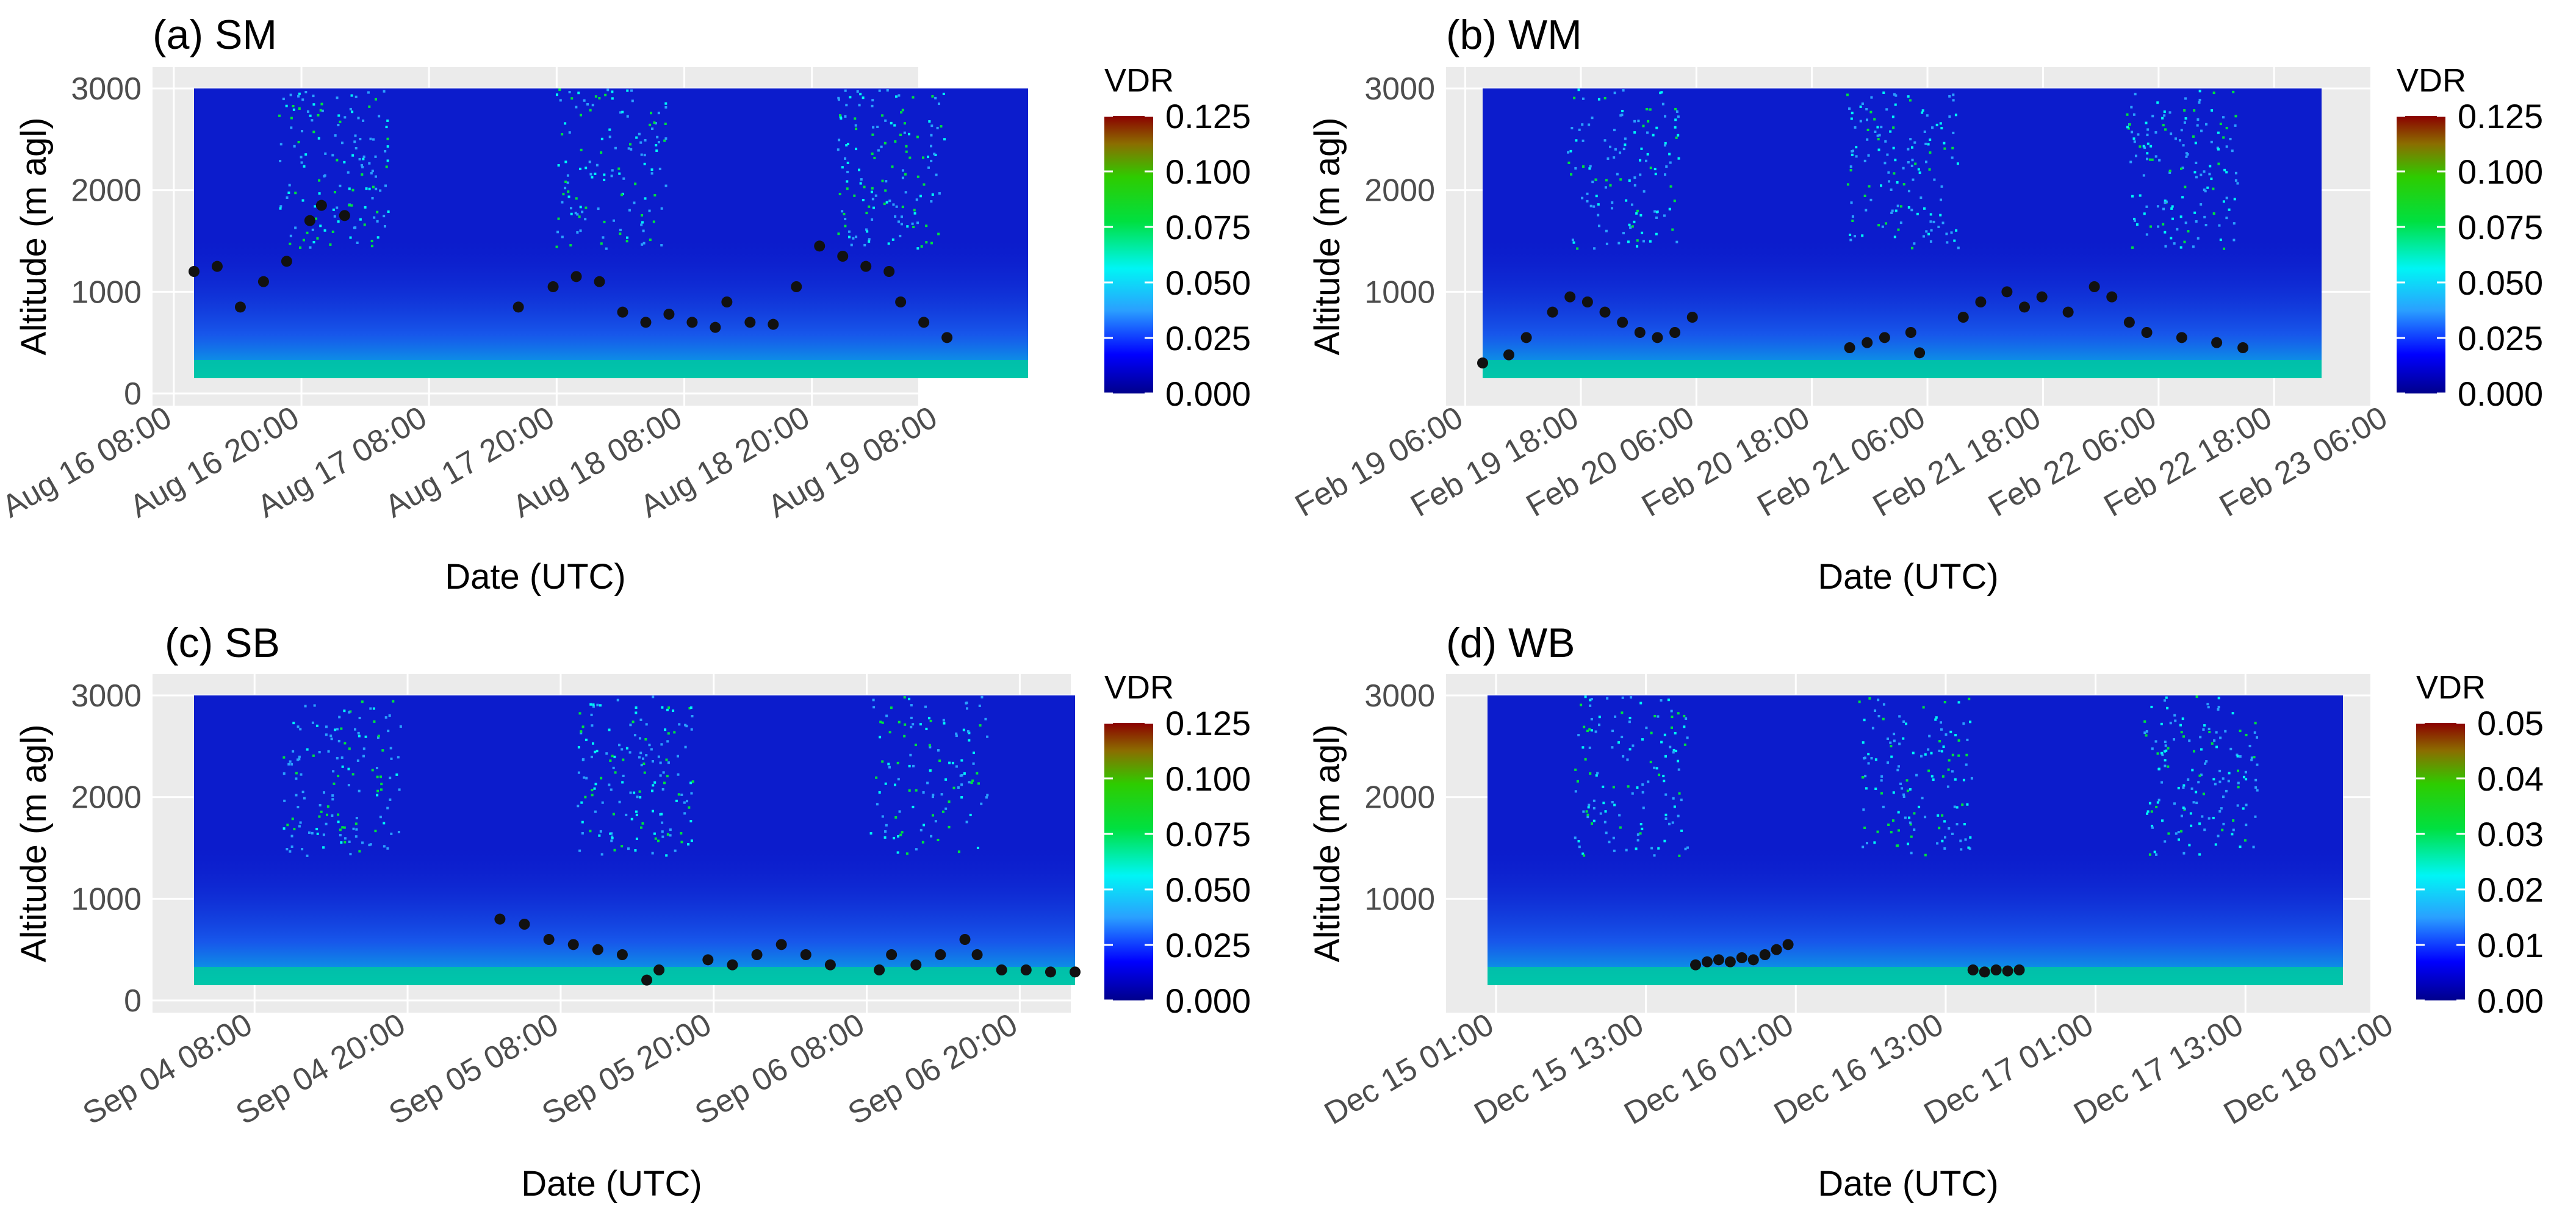 The width and height of the screenshot is (2576, 1217). What do you see at coordinates (1327, 843) in the screenshot?
I see `y-axis-title: Altitude (m agl)` at bounding box center [1327, 843].